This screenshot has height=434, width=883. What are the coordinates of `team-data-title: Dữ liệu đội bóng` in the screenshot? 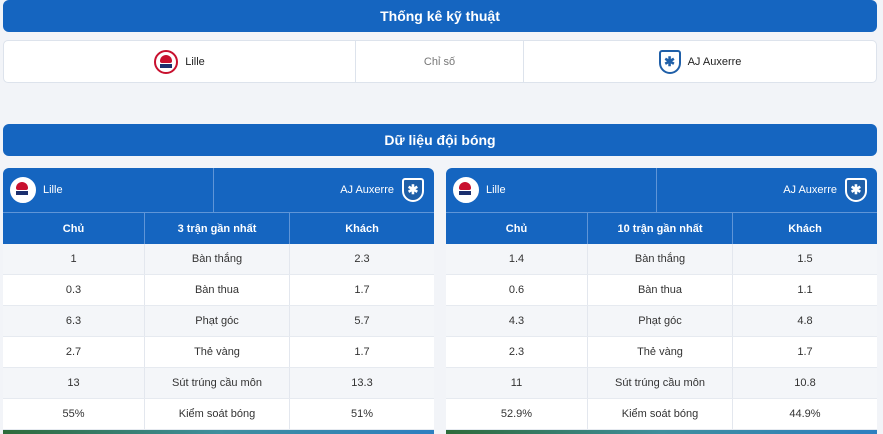 It's located at (440, 140).